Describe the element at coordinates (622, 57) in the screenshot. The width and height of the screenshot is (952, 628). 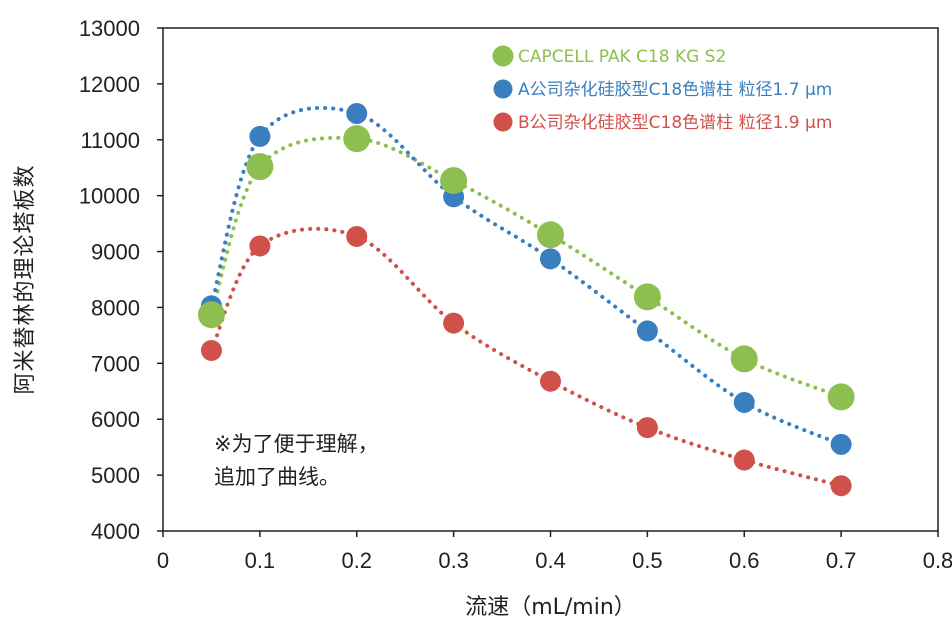
I see `legend-label-series-1: CAPCELL PAK C18 KG S2` at that location.